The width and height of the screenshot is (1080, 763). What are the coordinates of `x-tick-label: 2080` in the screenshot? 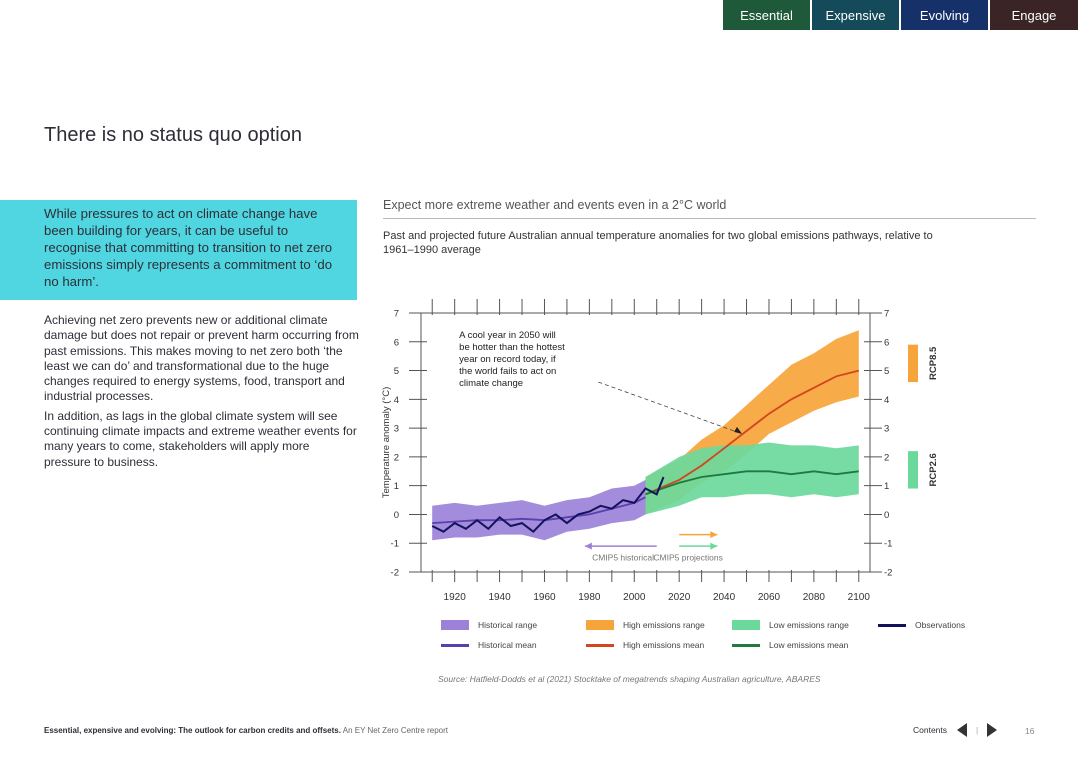 It's located at (814, 597).